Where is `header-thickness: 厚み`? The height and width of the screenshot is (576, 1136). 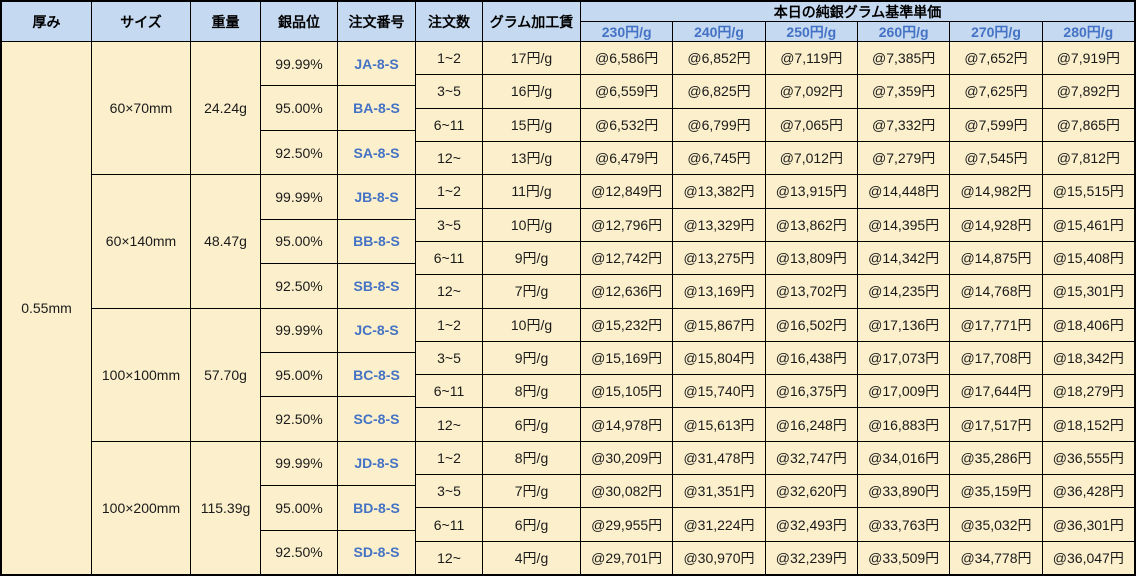
header-thickness: 厚み is located at coordinates (46, 21).